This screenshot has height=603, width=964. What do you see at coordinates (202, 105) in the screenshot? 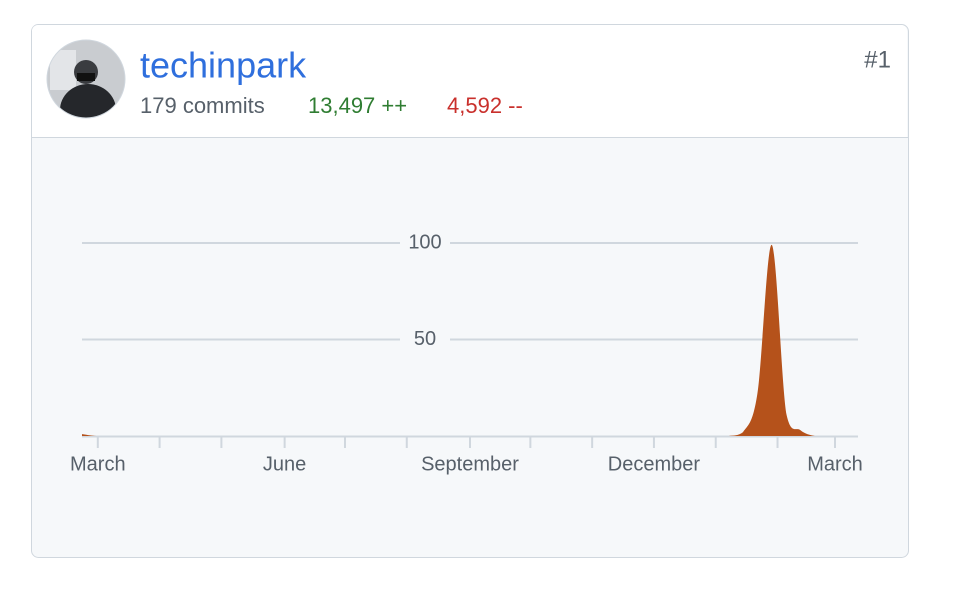
I see `commit-count: 179 commits` at bounding box center [202, 105].